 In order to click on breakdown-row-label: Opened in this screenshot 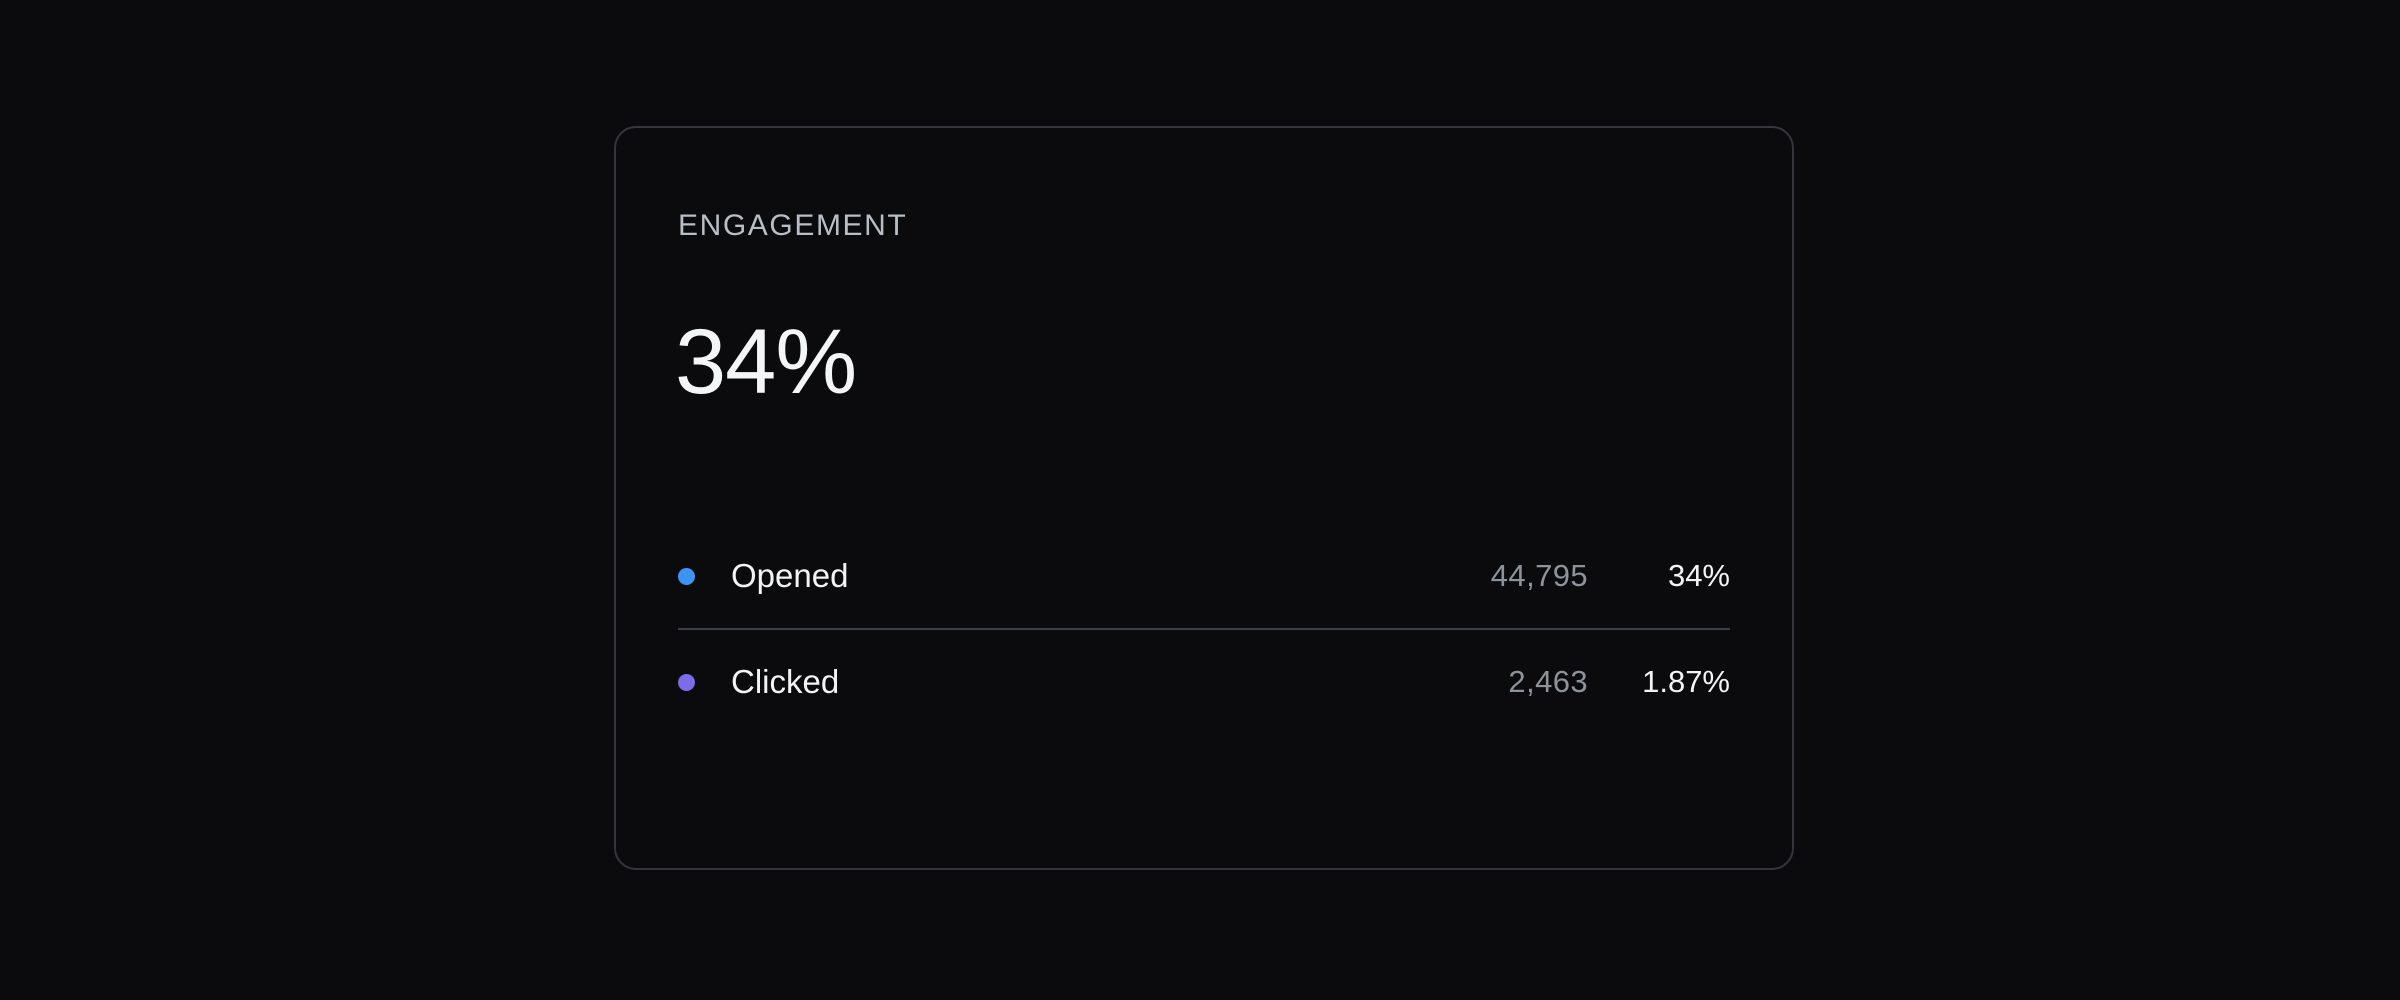, I will do `click(790, 575)`.